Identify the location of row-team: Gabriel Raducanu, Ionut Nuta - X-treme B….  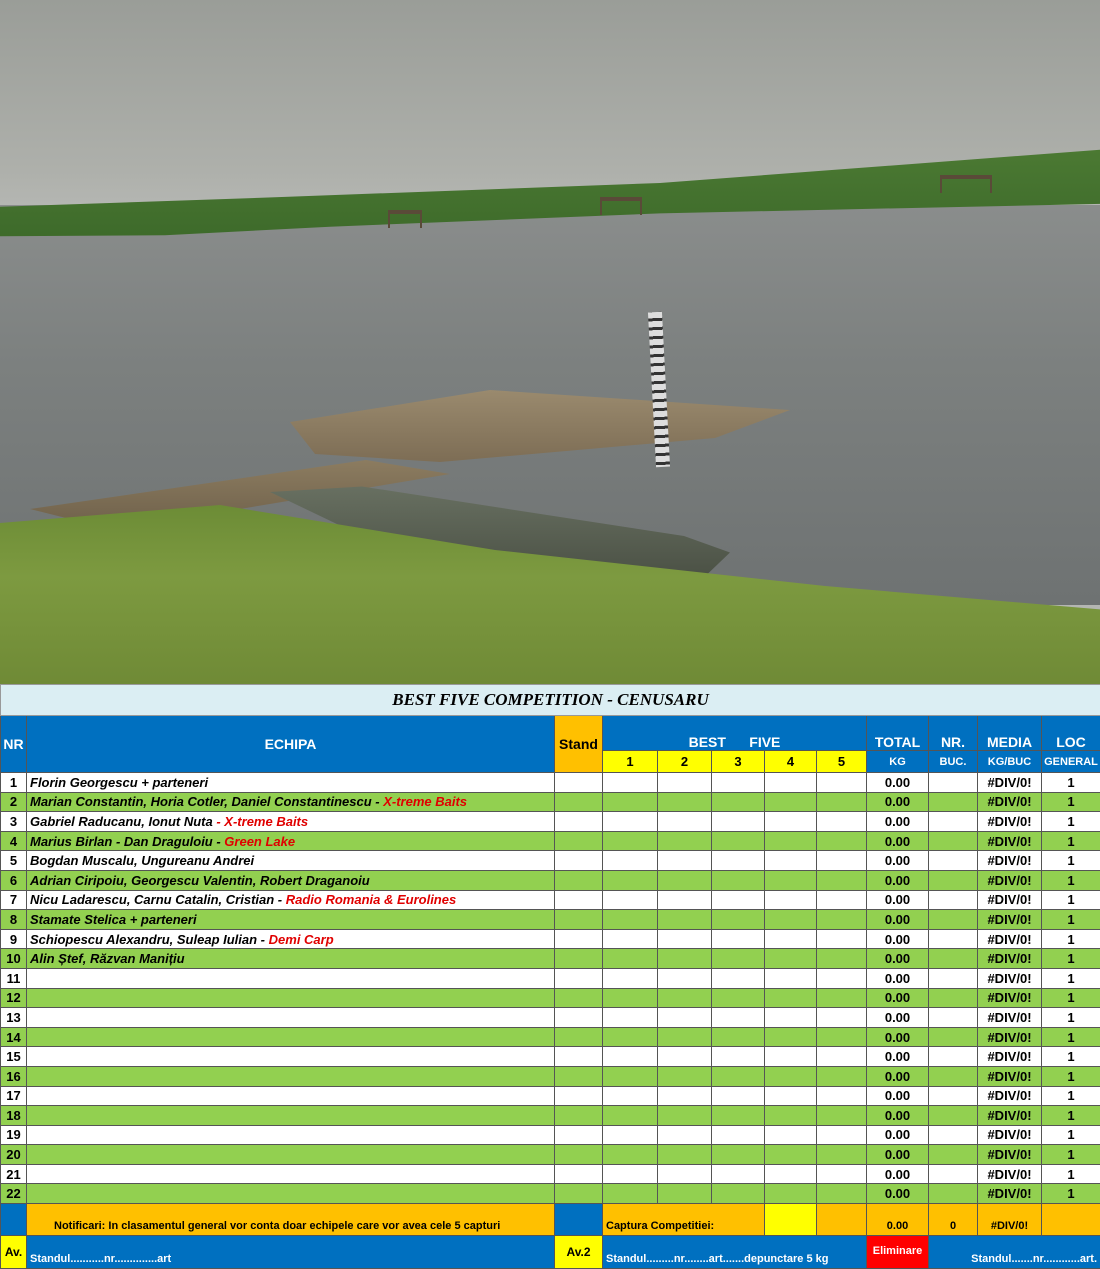
(291, 822).